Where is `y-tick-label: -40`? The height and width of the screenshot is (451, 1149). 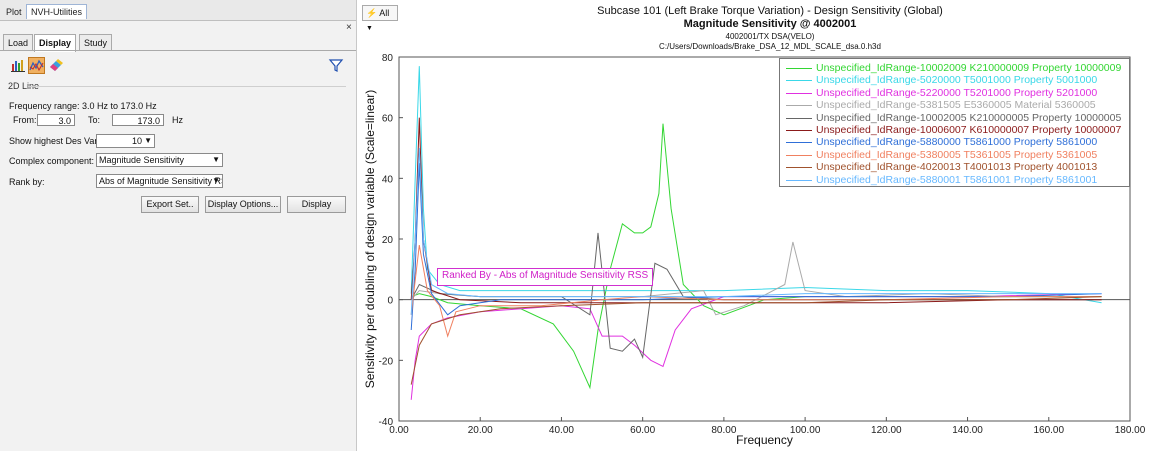
y-tick-label: -40 is located at coordinates (386, 422).